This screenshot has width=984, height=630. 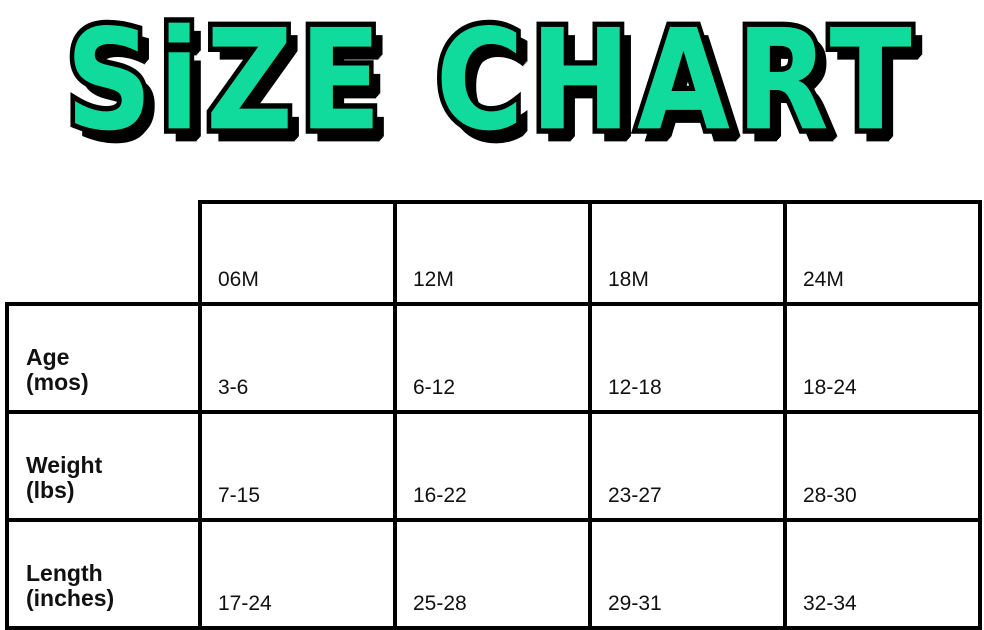 I want to click on cell-weight-12m: 16-22, so click(x=492, y=466).